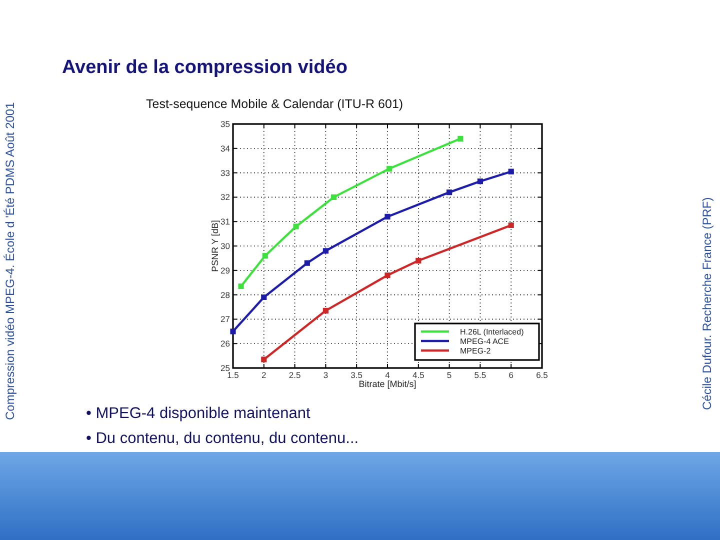  Describe the element at coordinates (707, 303) in the screenshot. I see `text: Cécile Dufour. Recherche France (PRF)` at that location.